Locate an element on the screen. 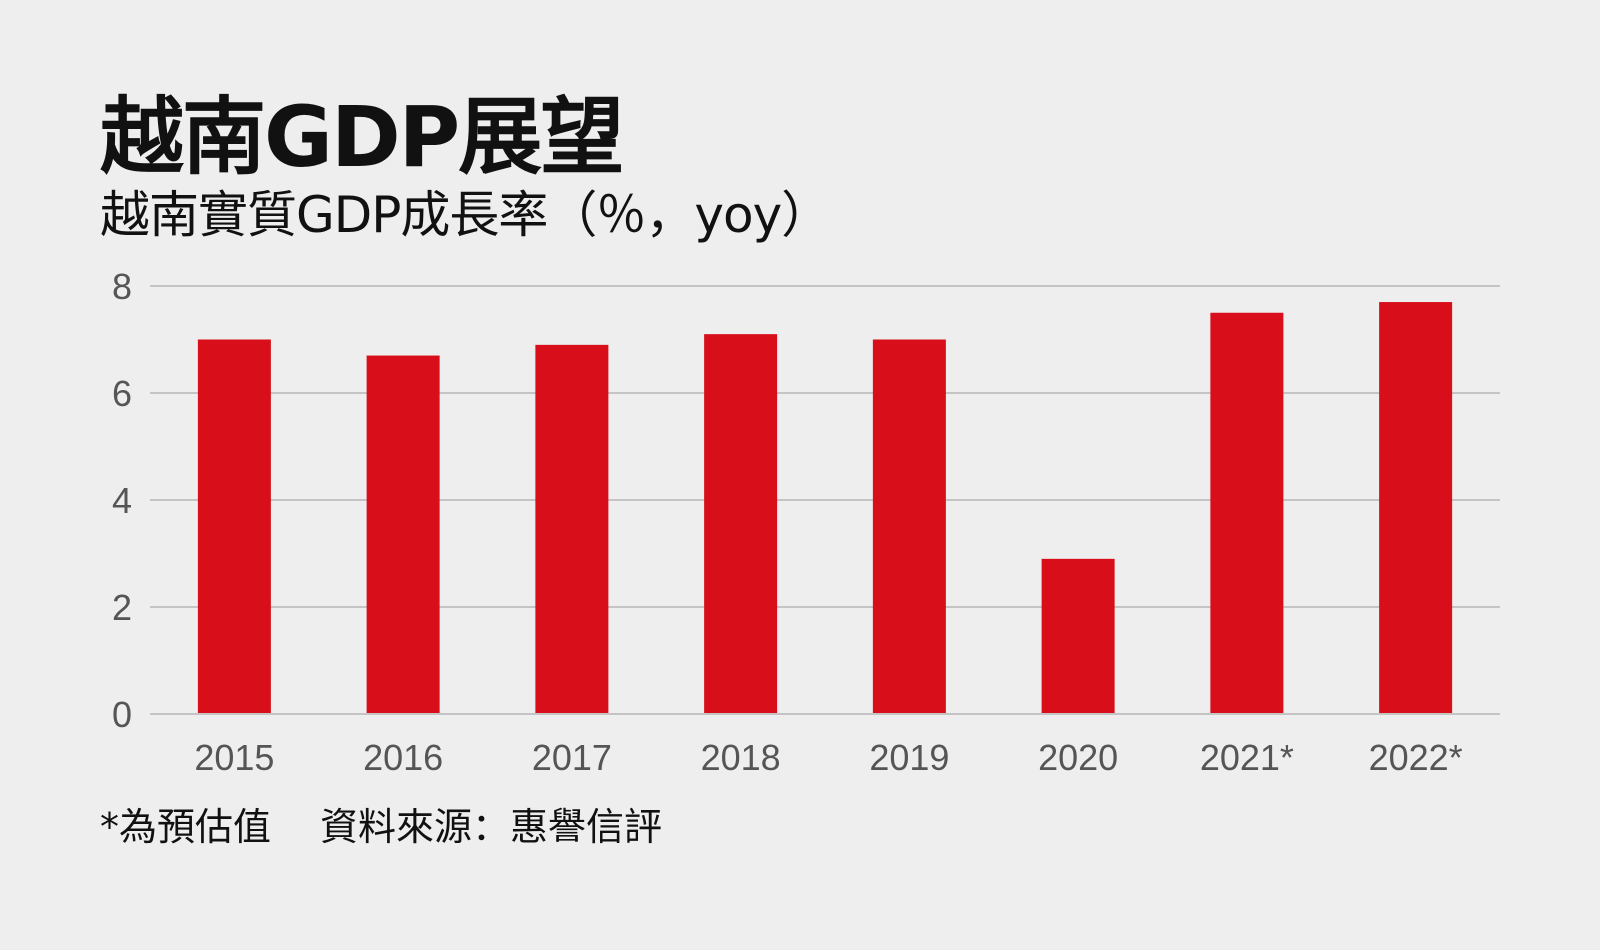 This screenshot has height=950, width=1600. x-tick-label: 2022* is located at coordinates (1416, 757).